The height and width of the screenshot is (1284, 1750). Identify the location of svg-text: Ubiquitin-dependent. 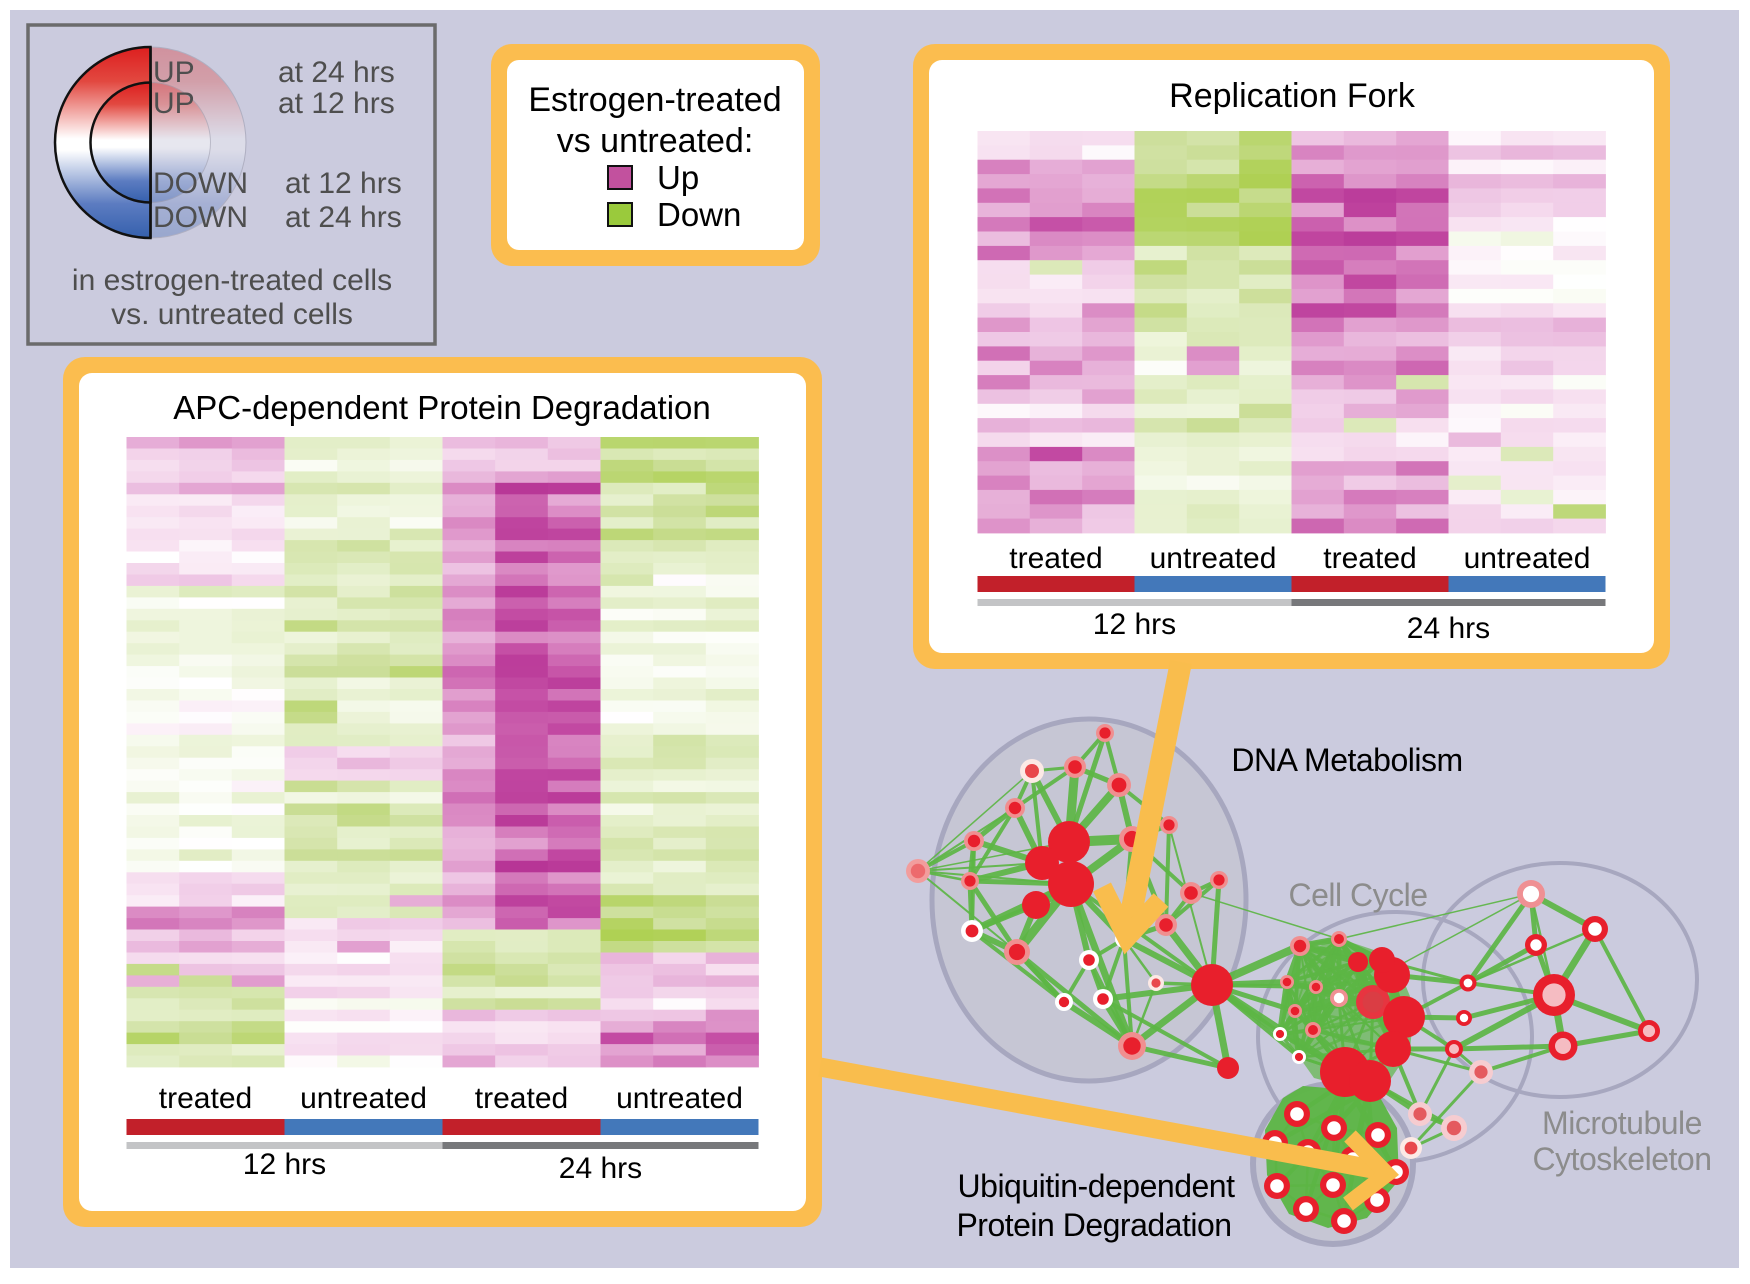
(1097, 1186).